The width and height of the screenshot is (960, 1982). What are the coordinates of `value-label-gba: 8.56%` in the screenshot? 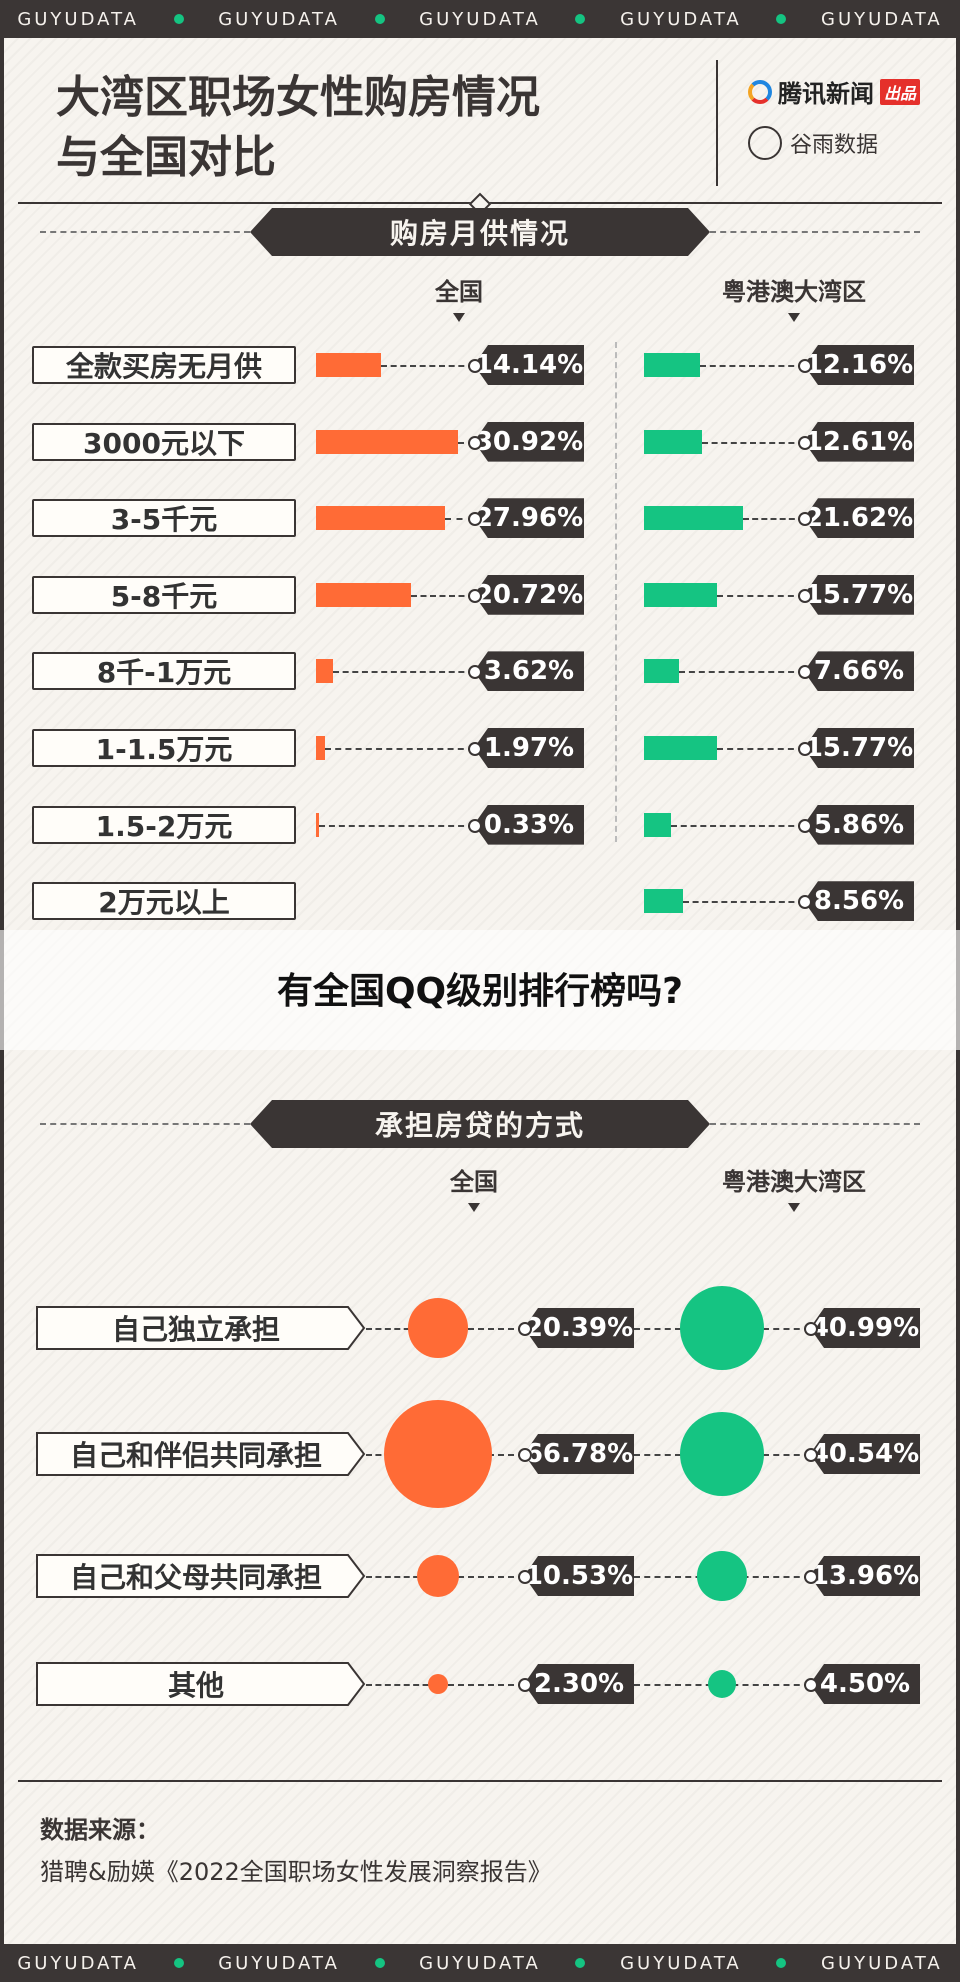 It's located at (859, 901).